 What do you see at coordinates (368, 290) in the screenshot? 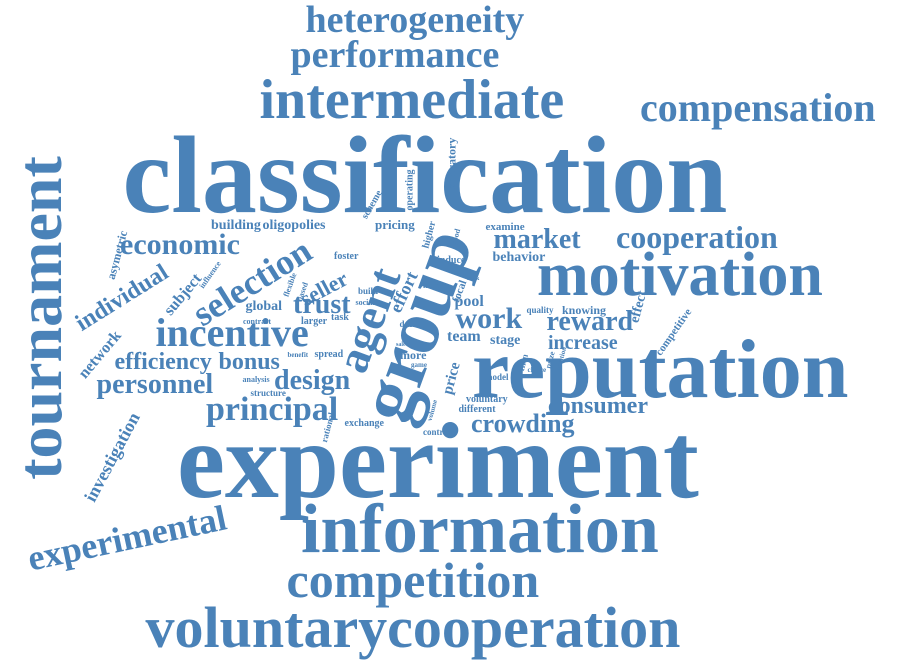
I see `word-build: build` at bounding box center [368, 290].